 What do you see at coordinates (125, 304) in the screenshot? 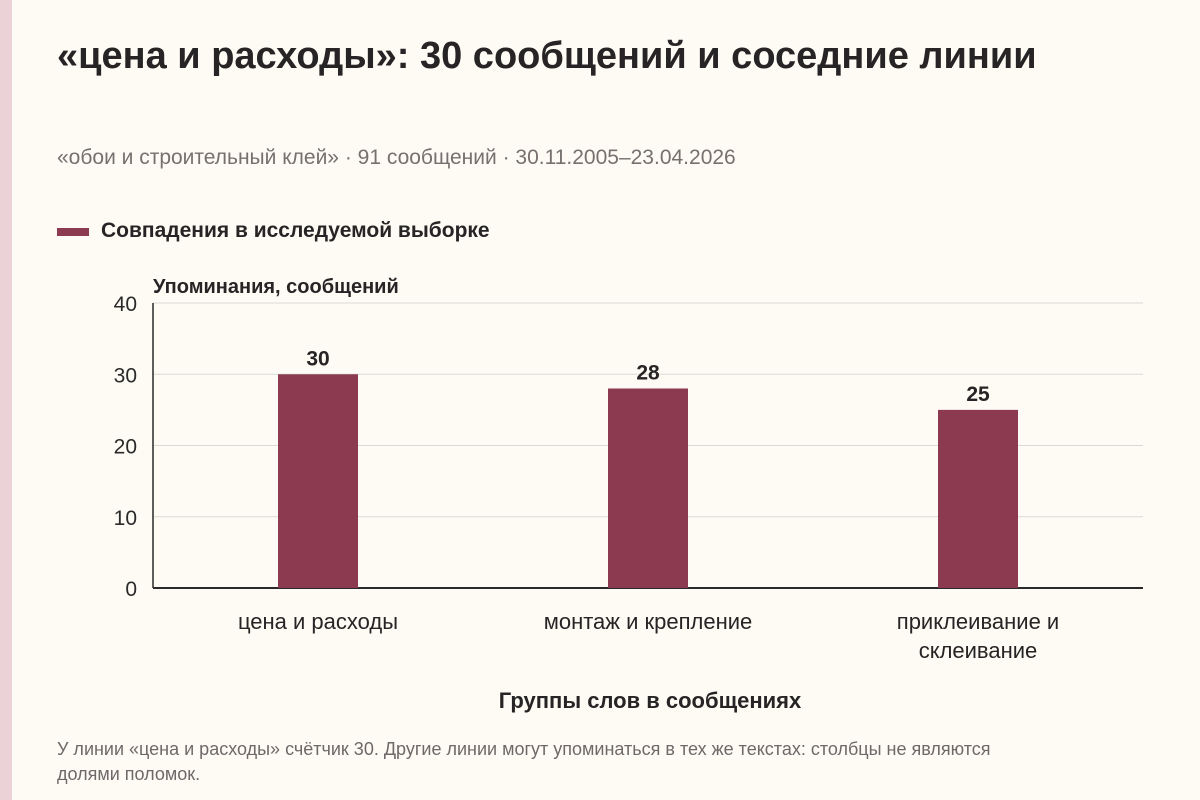
I see `y-tick-label: 40` at bounding box center [125, 304].